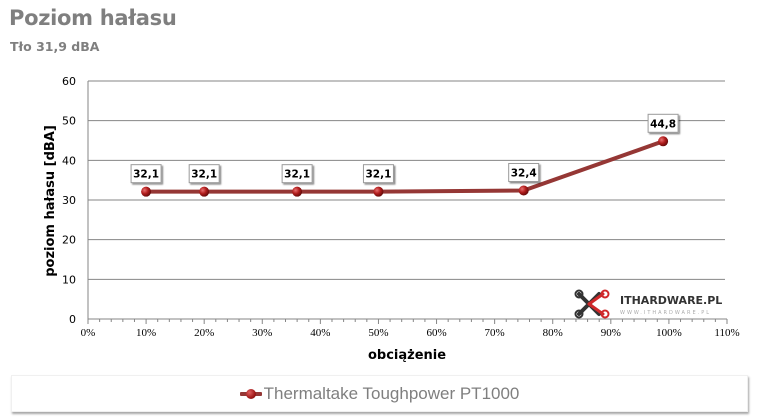  I want to click on legend: Thermaltake Toughpower PT1000, so click(379, 393).